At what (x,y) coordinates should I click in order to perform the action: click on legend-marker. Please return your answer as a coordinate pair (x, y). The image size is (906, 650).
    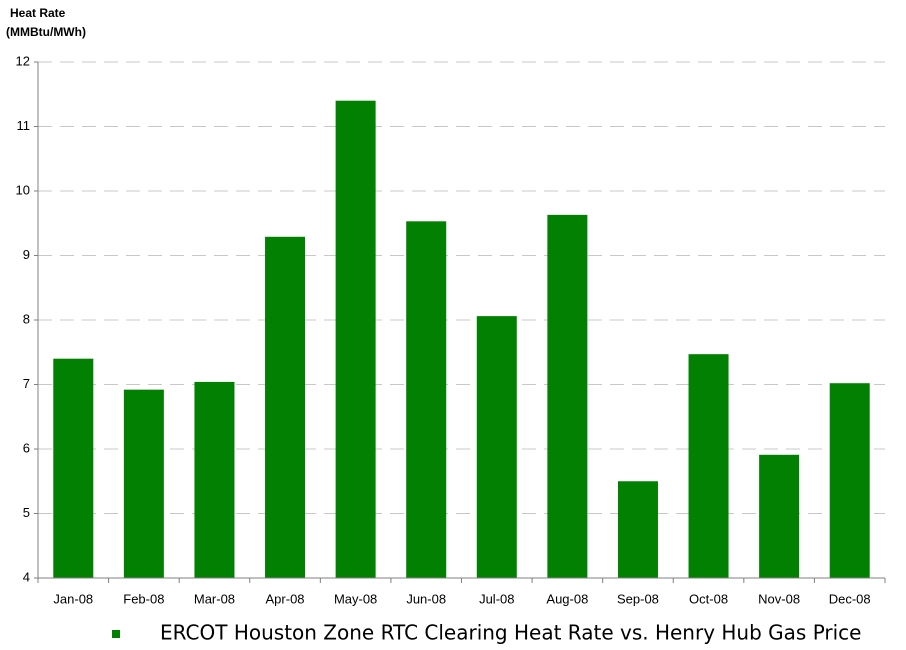
    Looking at the image, I should click on (116, 634).